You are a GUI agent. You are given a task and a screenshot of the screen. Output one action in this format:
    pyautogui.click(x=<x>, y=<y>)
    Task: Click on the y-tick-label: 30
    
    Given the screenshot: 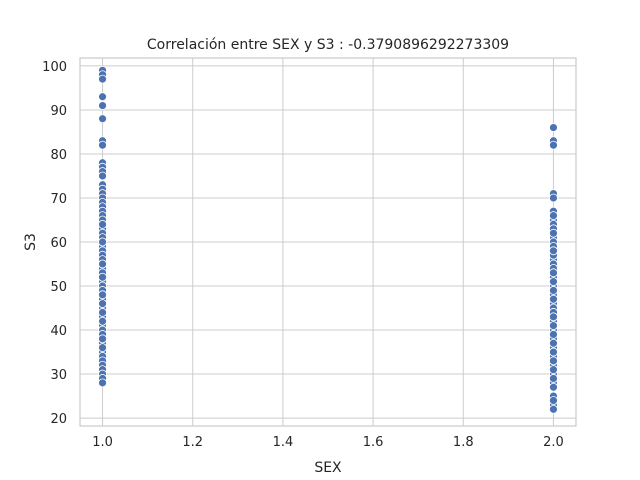 What is the action you would take?
    pyautogui.click(x=58, y=375)
    